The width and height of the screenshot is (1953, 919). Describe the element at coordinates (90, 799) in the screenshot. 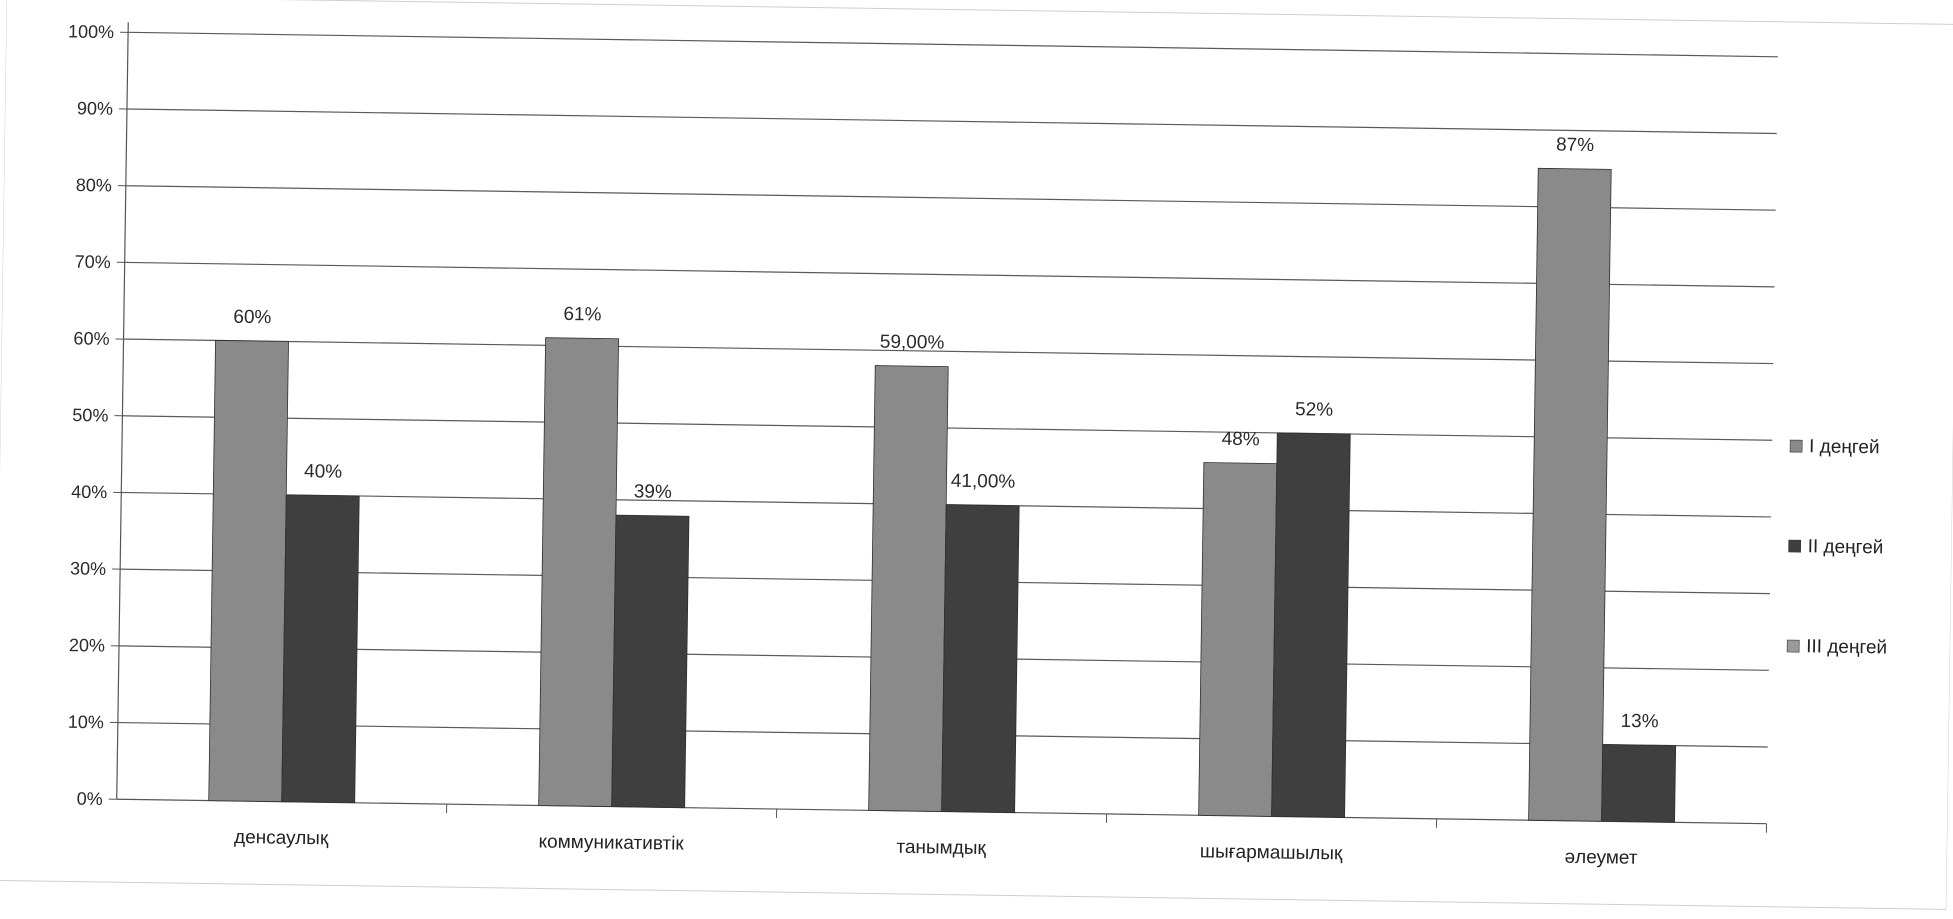

I see `y-tick-label: 0%` at that location.